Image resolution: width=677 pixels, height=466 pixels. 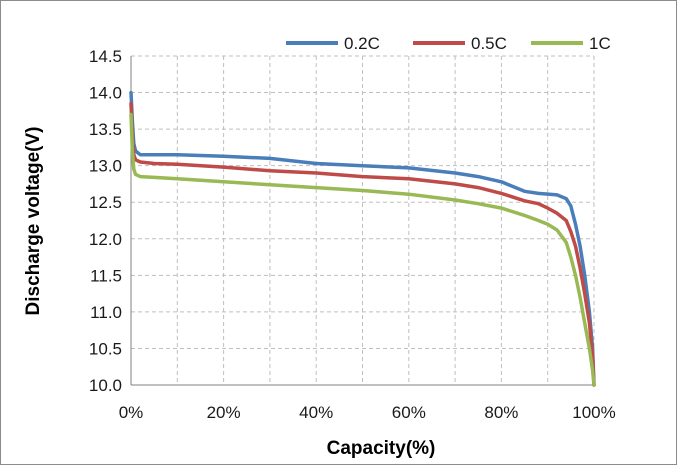 I want to click on legend-label: 0.2C, so click(x=362, y=43).